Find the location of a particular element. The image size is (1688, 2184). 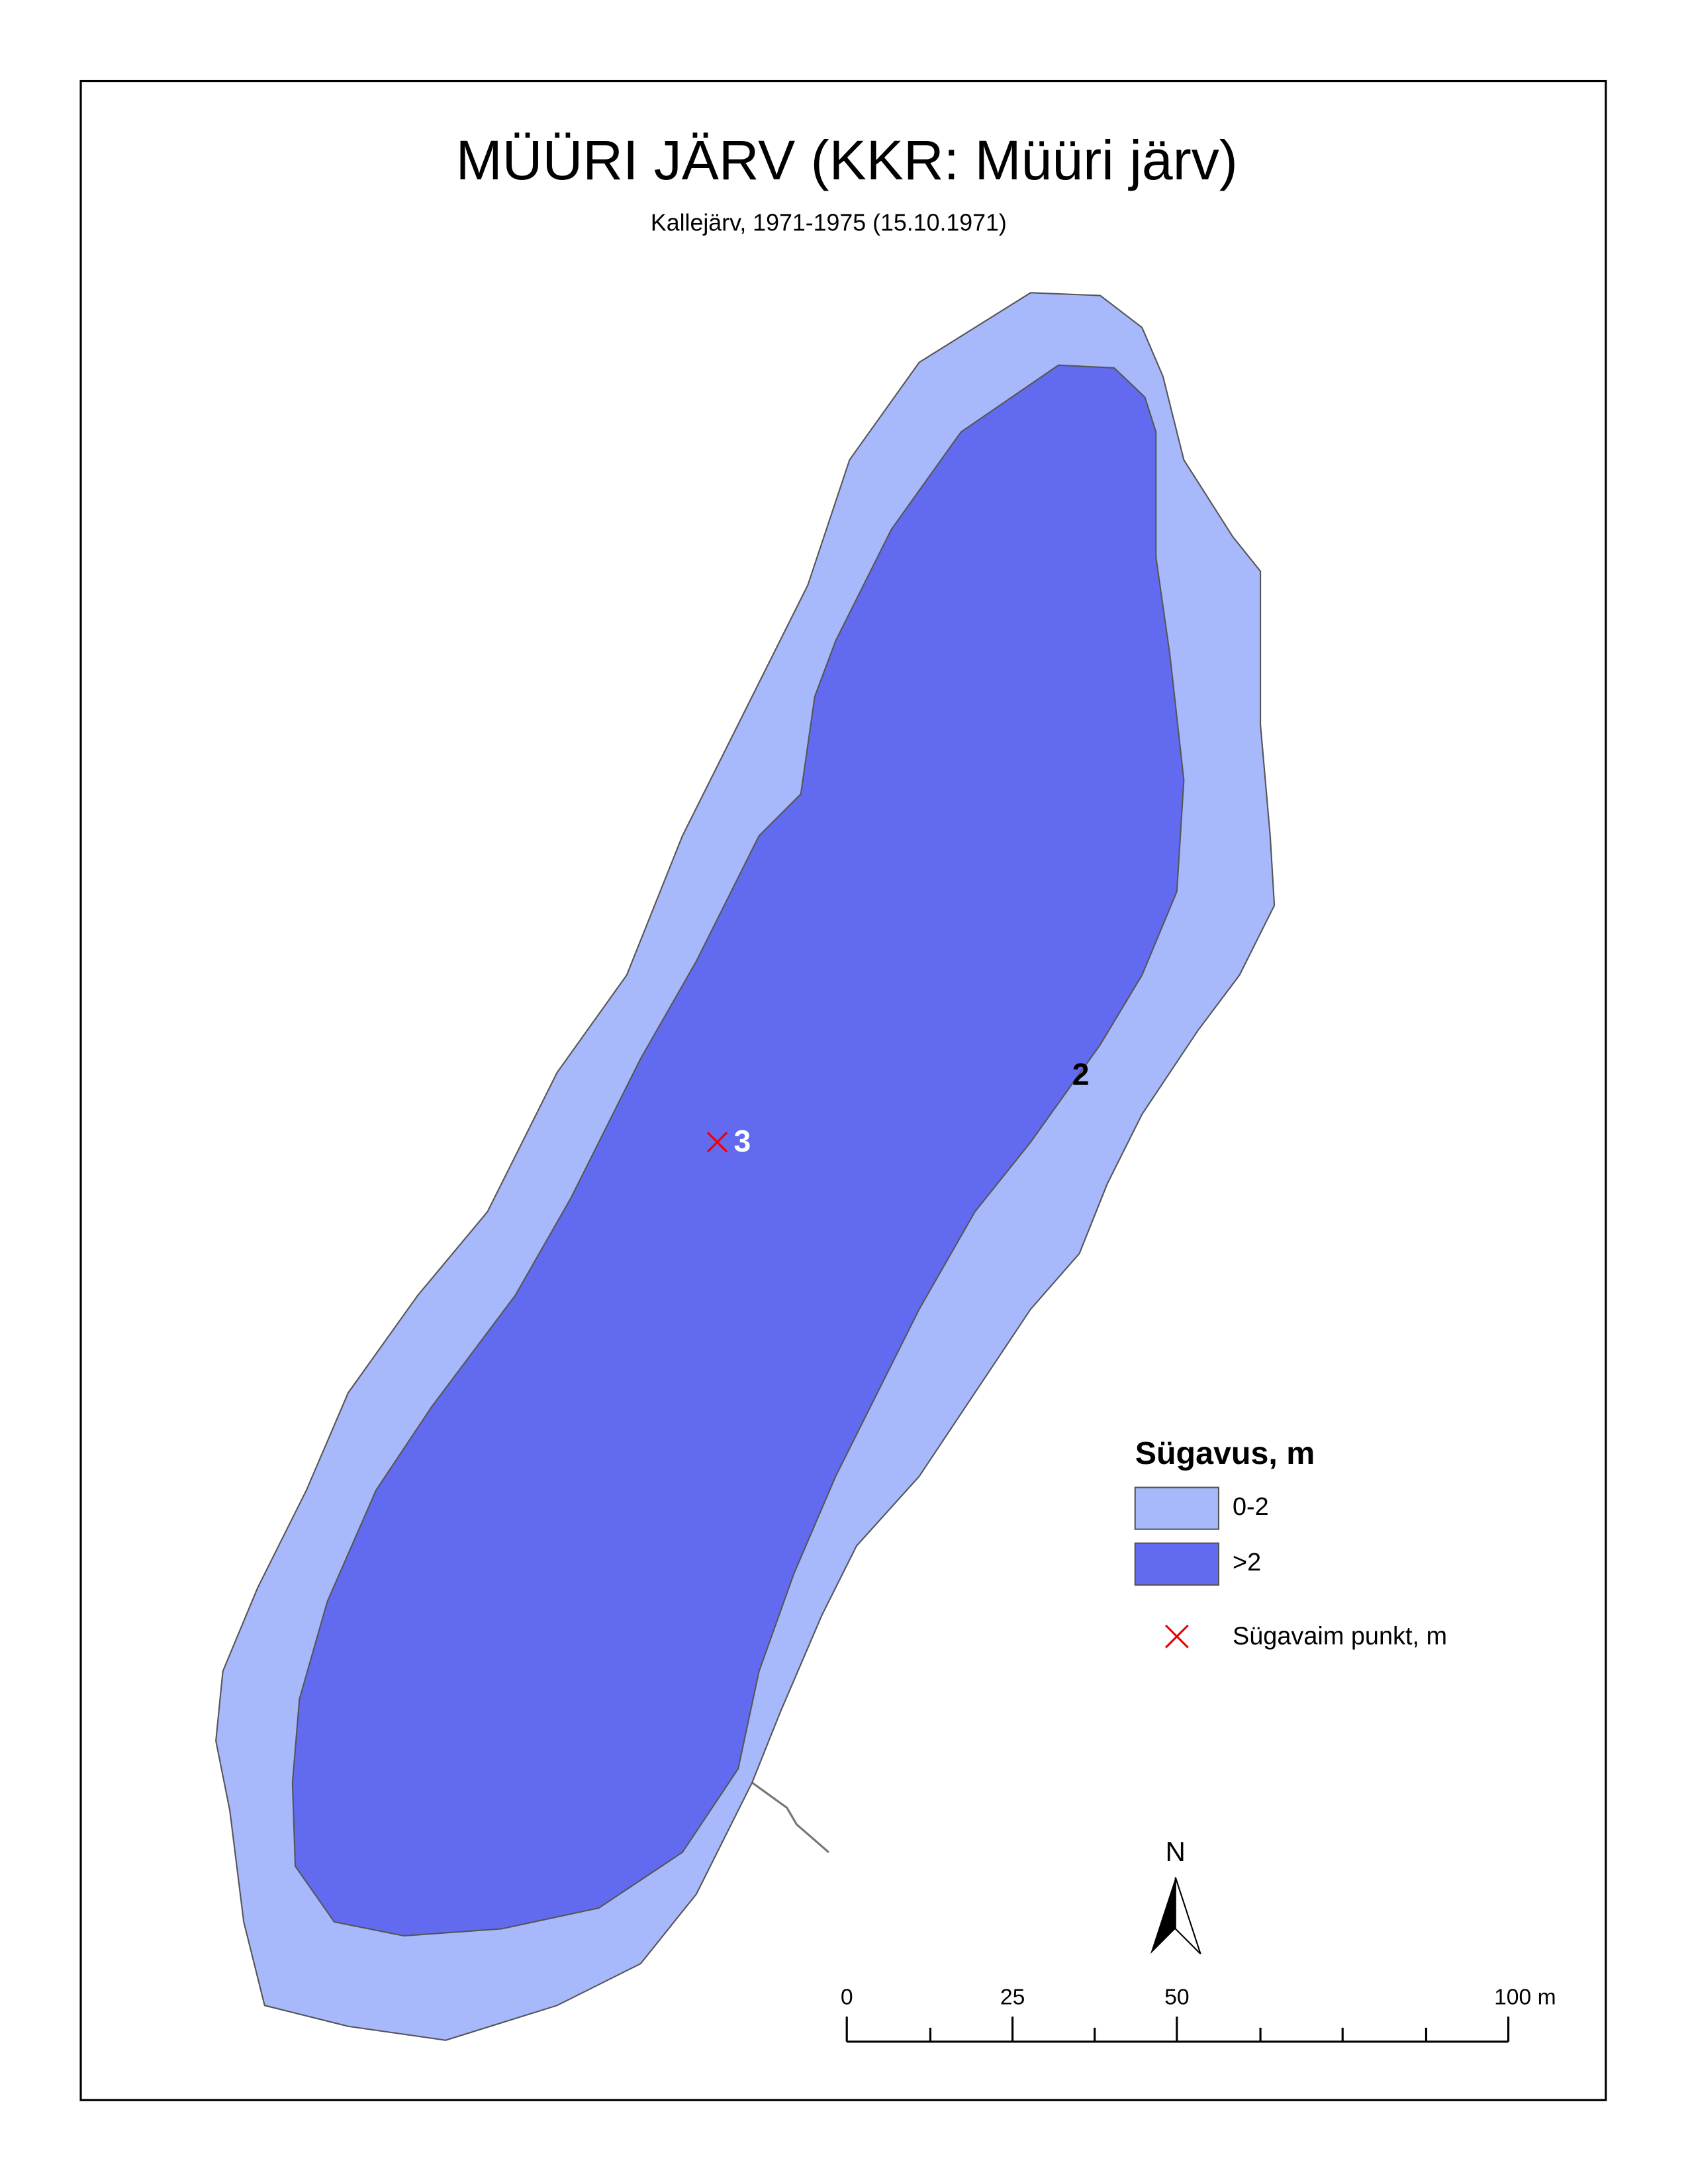

legend-label: Sügavaim punkt, m is located at coordinates (1340, 1637).